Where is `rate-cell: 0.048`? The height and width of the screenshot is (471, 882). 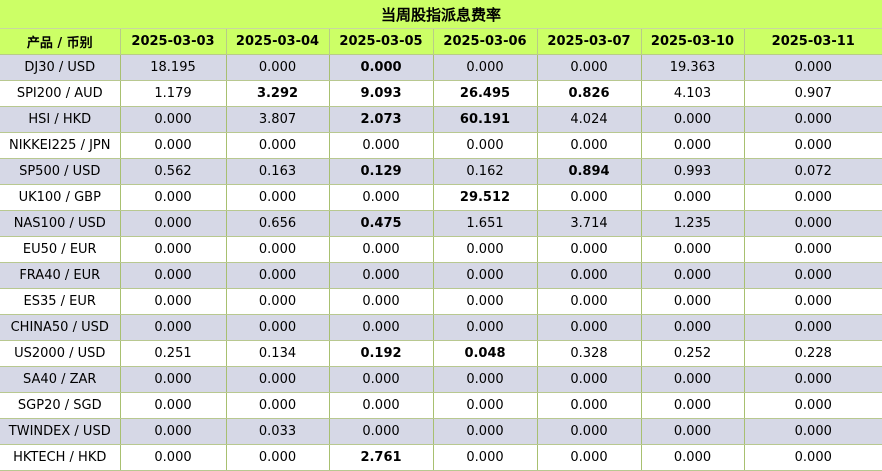
rate-cell: 0.048 is located at coordinates (485, 353).